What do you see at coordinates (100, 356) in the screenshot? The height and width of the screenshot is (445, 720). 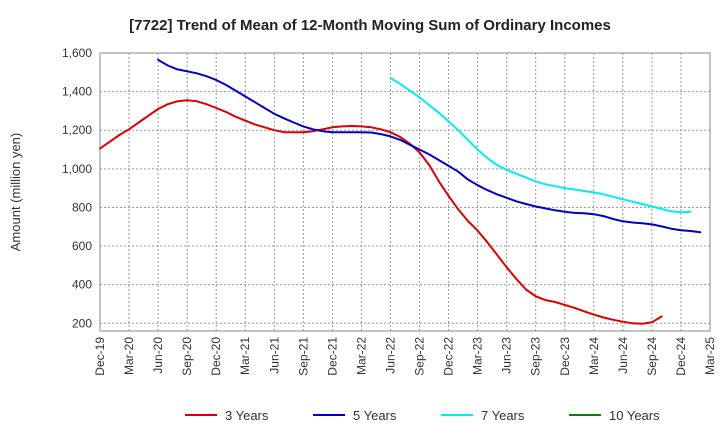 I see `x-tick-label: Dec-19` at bounding box center [100, 356].